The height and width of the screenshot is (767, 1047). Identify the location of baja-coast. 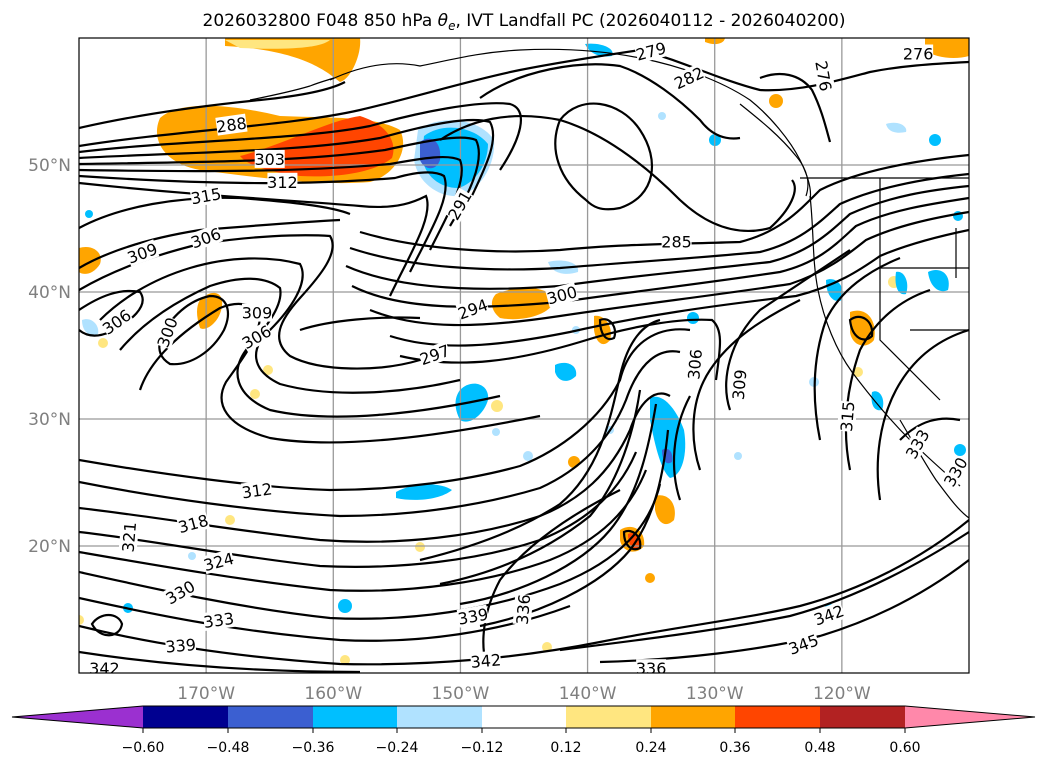
(934, 469).